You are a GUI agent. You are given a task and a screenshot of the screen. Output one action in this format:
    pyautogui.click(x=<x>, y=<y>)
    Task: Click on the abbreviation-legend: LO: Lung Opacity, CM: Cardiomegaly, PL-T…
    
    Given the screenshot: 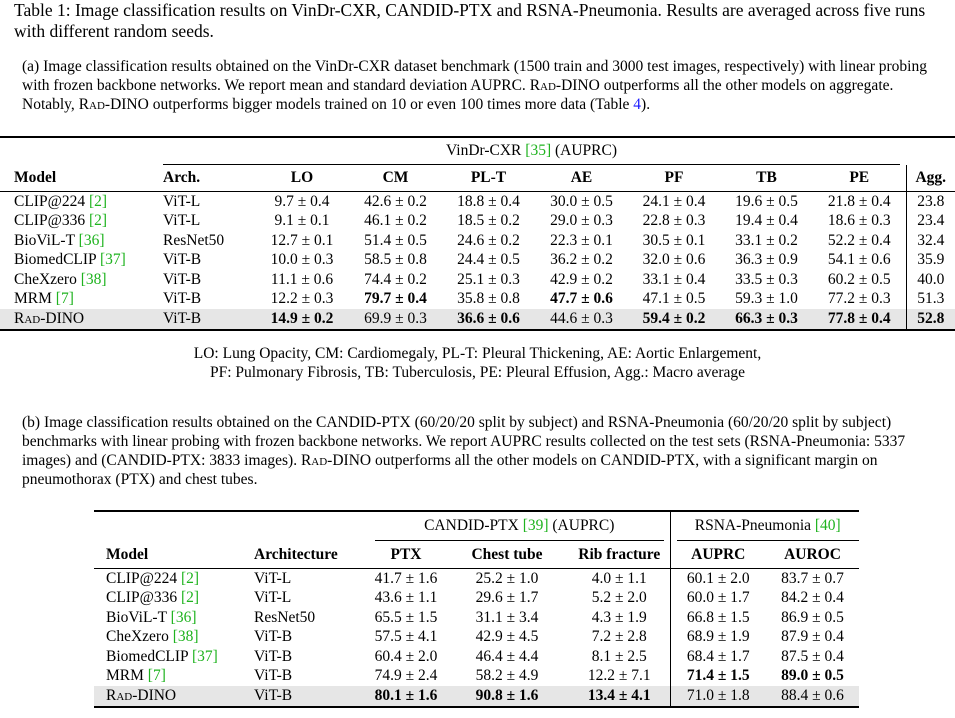 What is the action you would take?
    pyautogui.click(x=477, y=363)
    